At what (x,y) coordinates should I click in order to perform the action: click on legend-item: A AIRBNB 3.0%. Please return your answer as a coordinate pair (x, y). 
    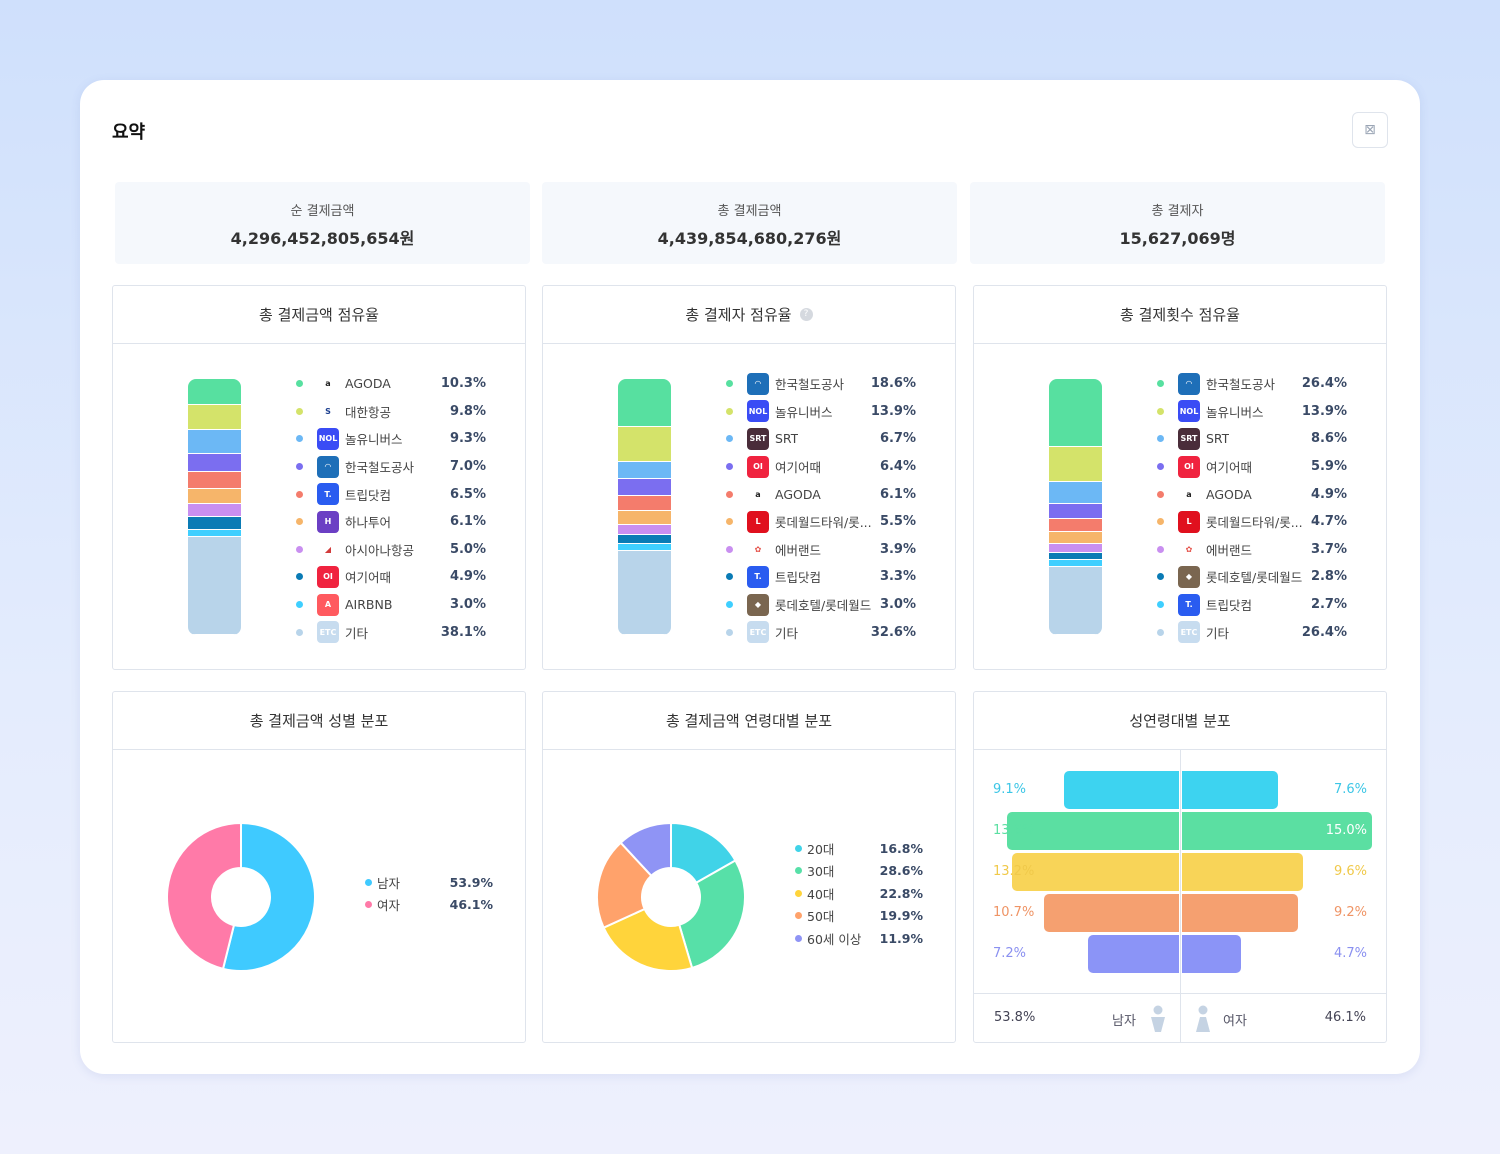
    Looking at the image, I should click on (391, 605).